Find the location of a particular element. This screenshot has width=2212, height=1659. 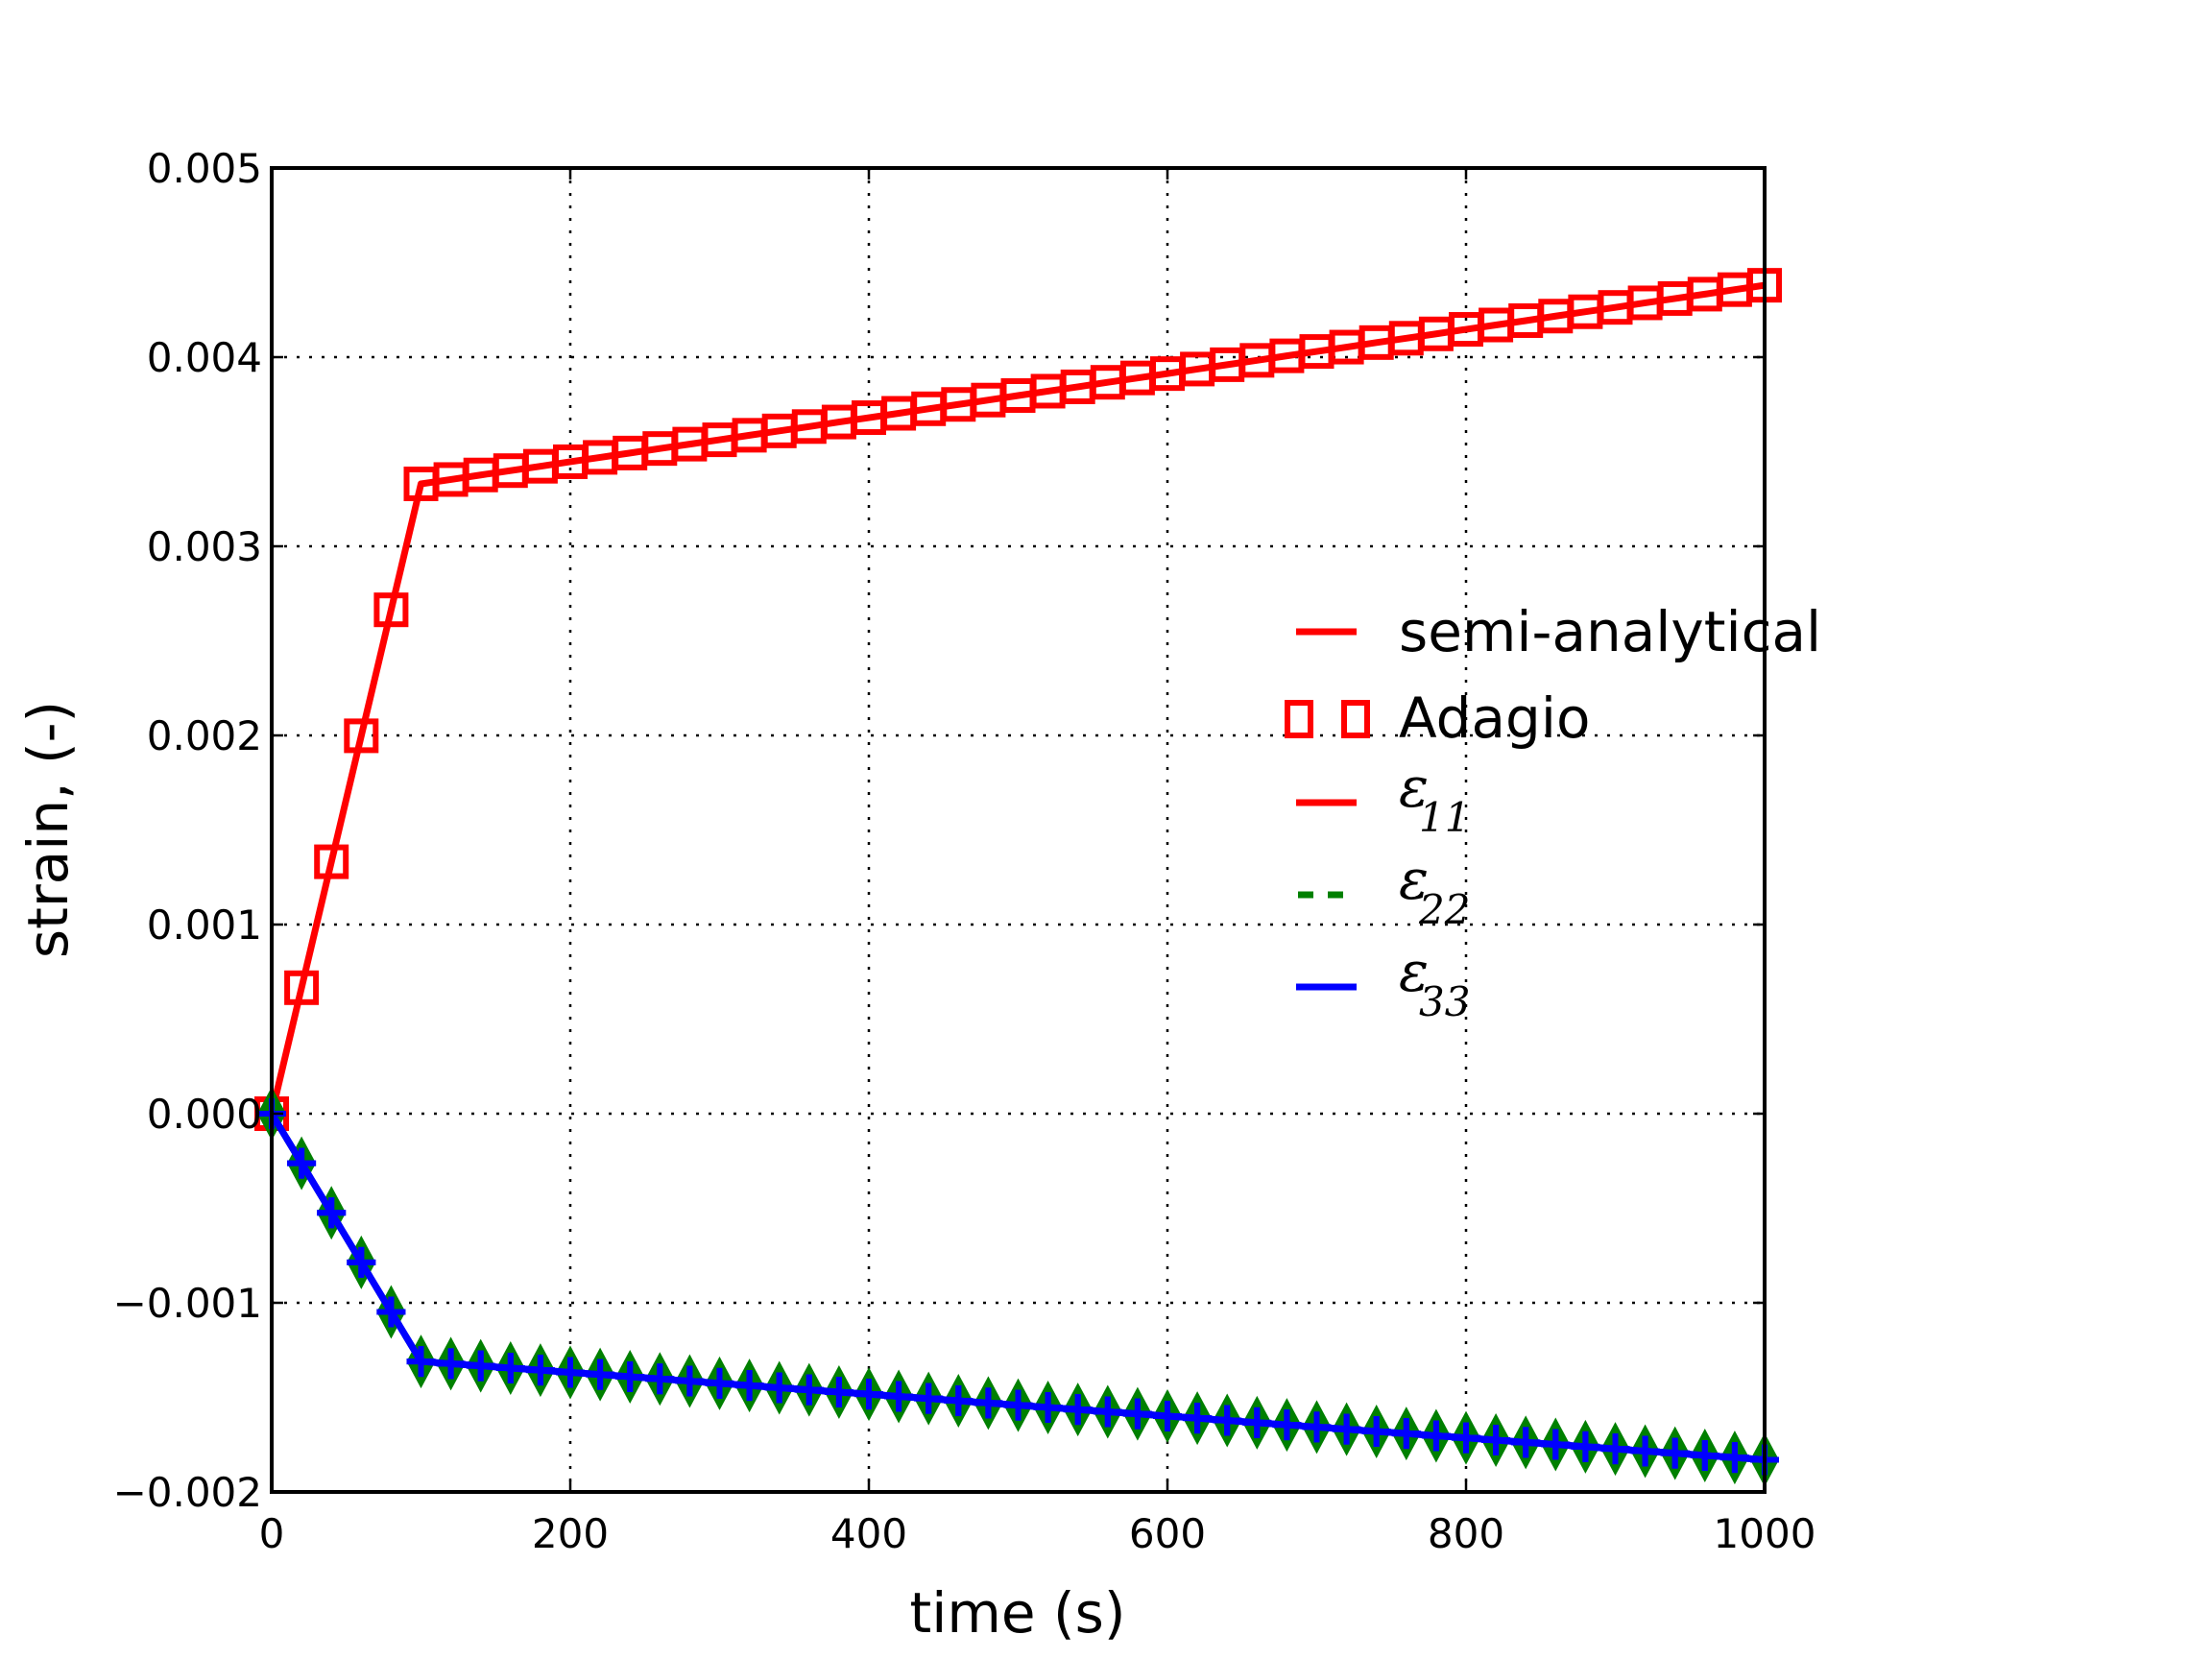

y-tick-label: 0.001 is located at coordinates (204, 925).